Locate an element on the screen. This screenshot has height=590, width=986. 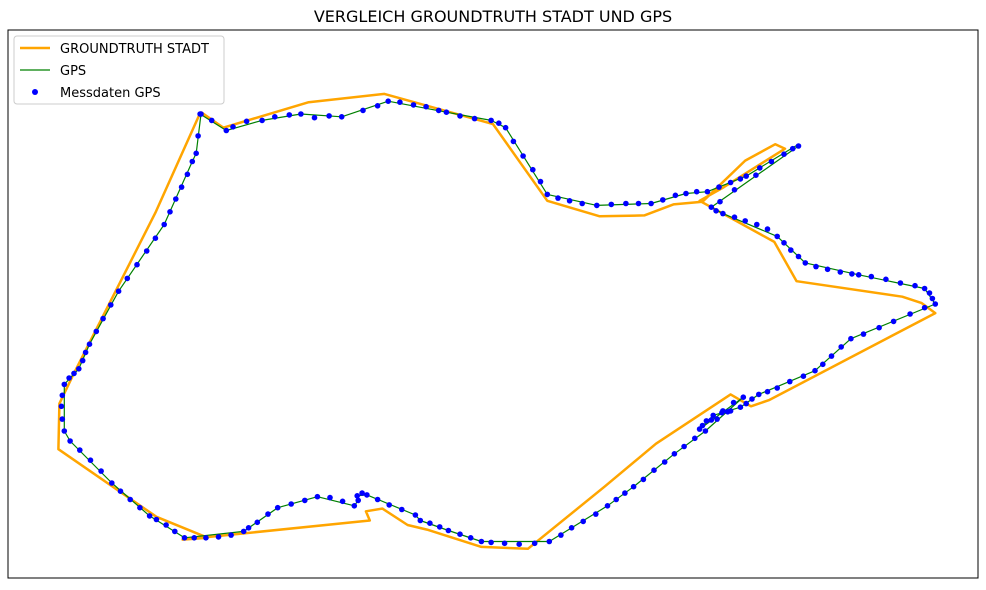
legend-swatch-messdaten is located at coordinates (35, 92).